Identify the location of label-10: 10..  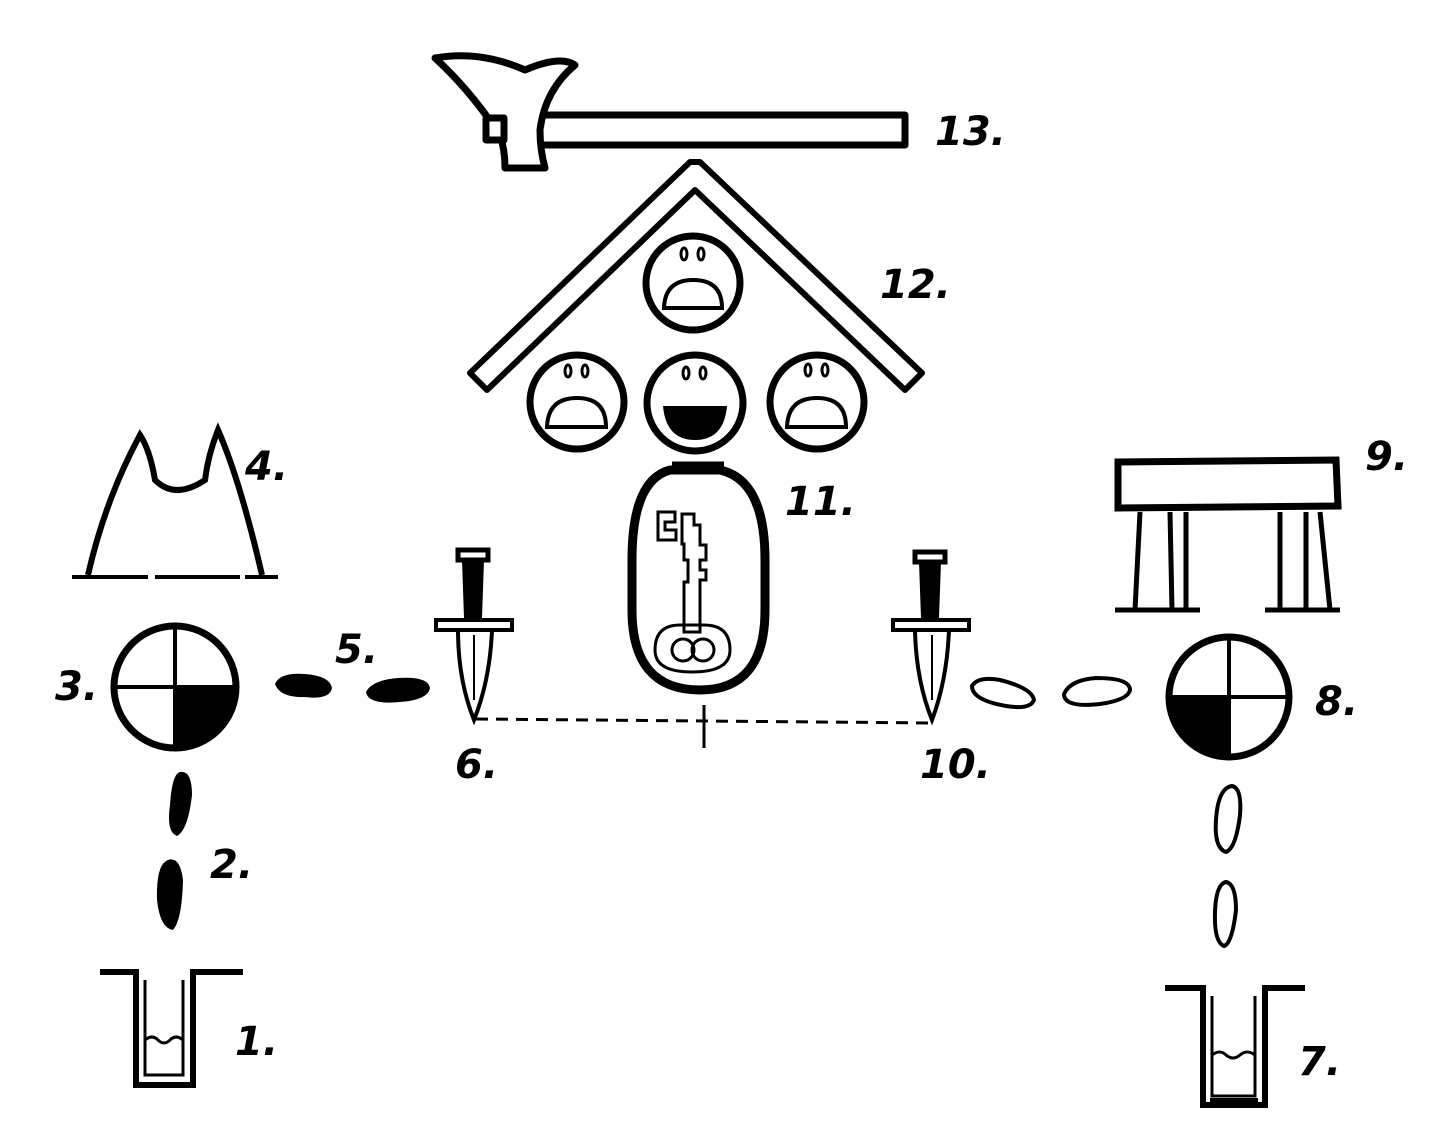
(955, 765).